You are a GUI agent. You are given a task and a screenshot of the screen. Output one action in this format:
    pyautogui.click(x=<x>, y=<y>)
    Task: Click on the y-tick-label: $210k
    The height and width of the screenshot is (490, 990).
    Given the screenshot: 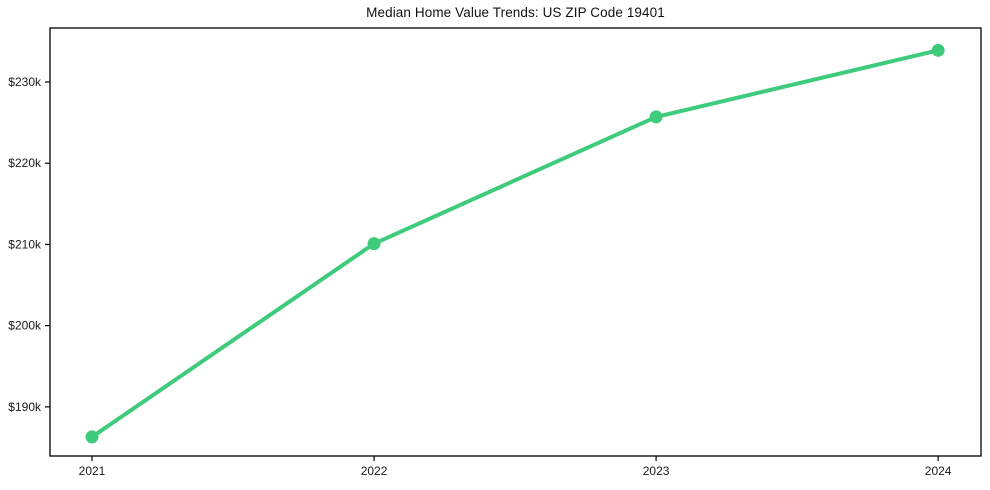 What is the action you would take?
    pyautogui.click(x=25, y=244)
    